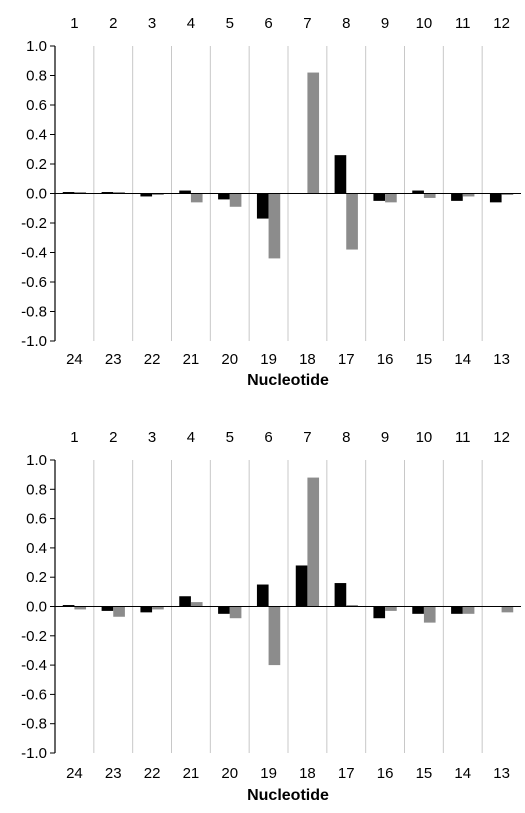 The width and height of the screenshot is (525, 813). What do you see at coordinates (229, 773) in the screenshot?
I see `x-bottom-tick-label: 20` at bounding box center [229, 773].